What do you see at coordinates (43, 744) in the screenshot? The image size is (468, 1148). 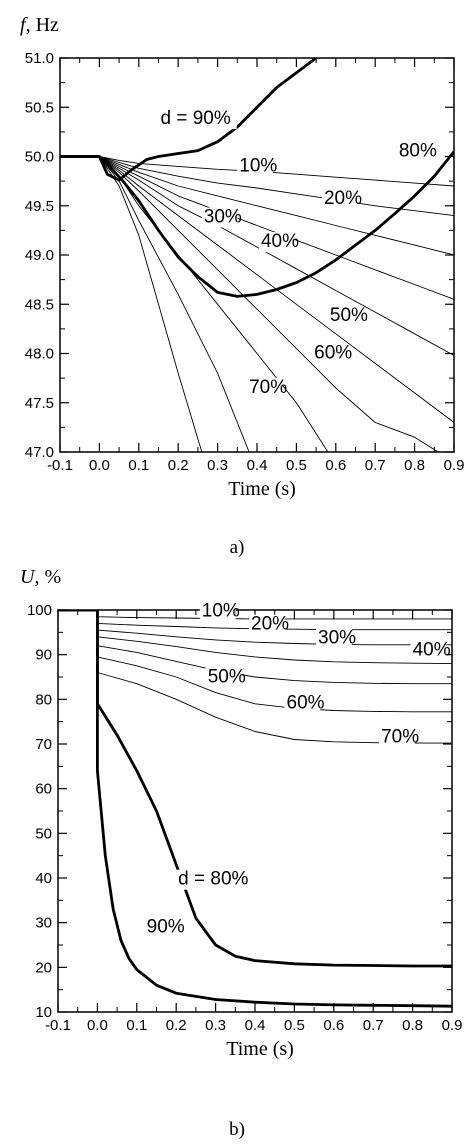 I see `y-tick-label: 70` at bounding box center [43, 744].